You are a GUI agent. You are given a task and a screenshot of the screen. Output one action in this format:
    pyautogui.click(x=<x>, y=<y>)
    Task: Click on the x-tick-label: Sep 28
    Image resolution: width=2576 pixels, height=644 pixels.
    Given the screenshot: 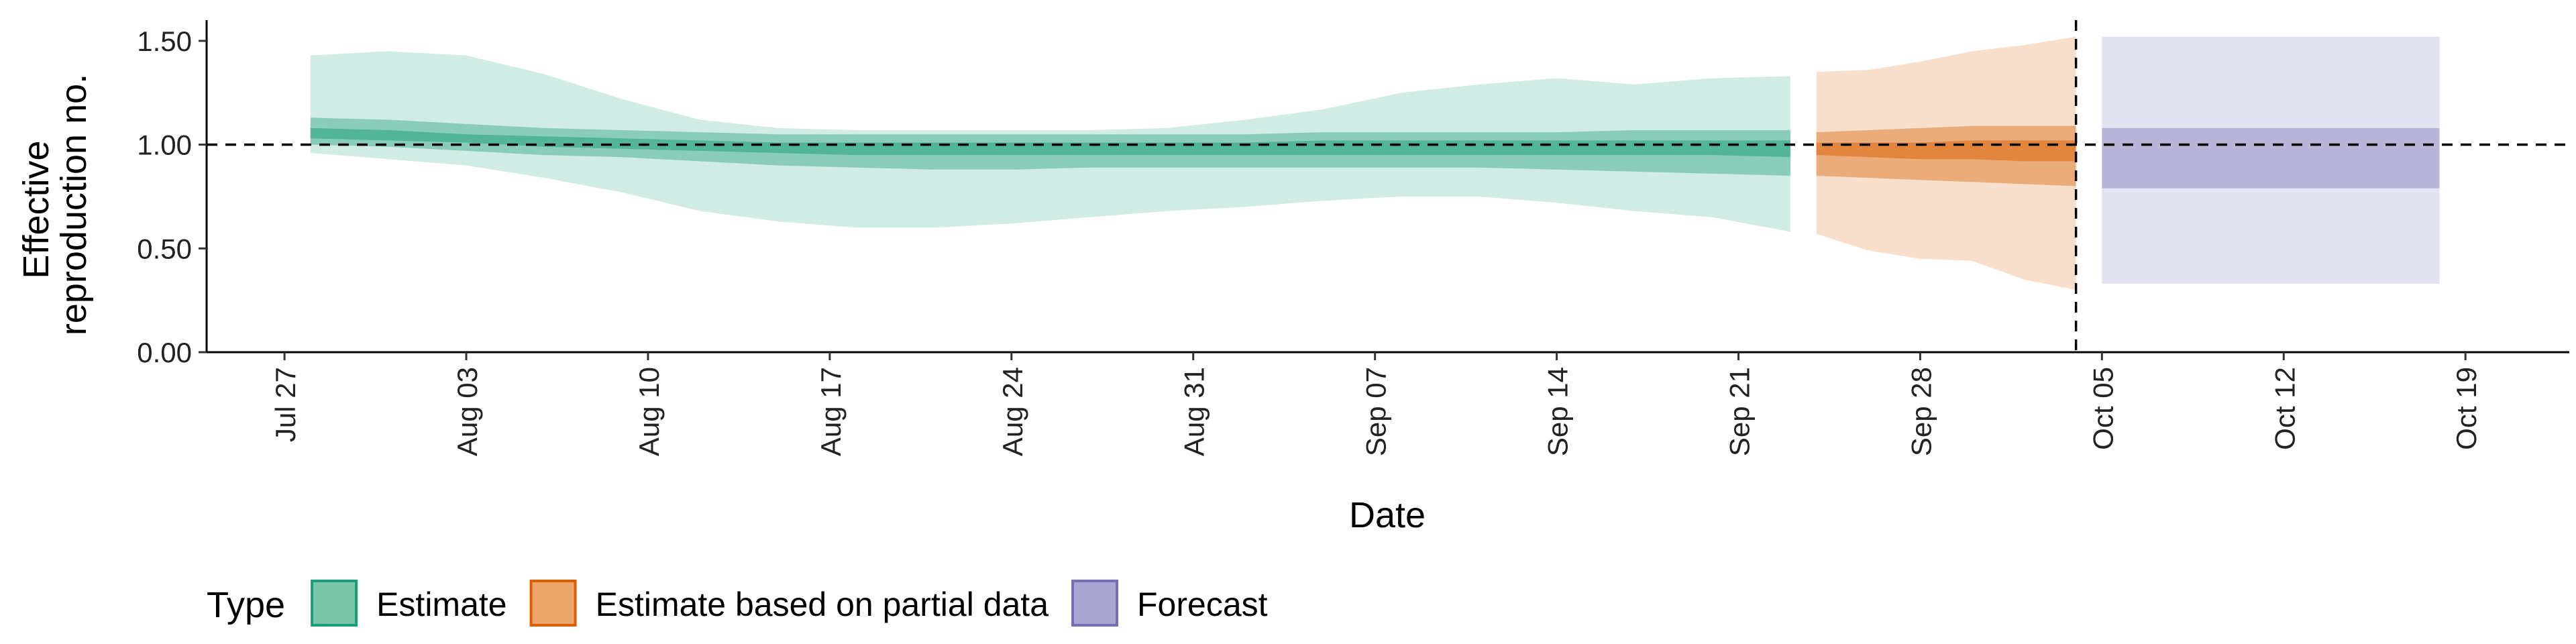 What is the action you would take?
    pyautogui.click(x=1921, y=411)
    